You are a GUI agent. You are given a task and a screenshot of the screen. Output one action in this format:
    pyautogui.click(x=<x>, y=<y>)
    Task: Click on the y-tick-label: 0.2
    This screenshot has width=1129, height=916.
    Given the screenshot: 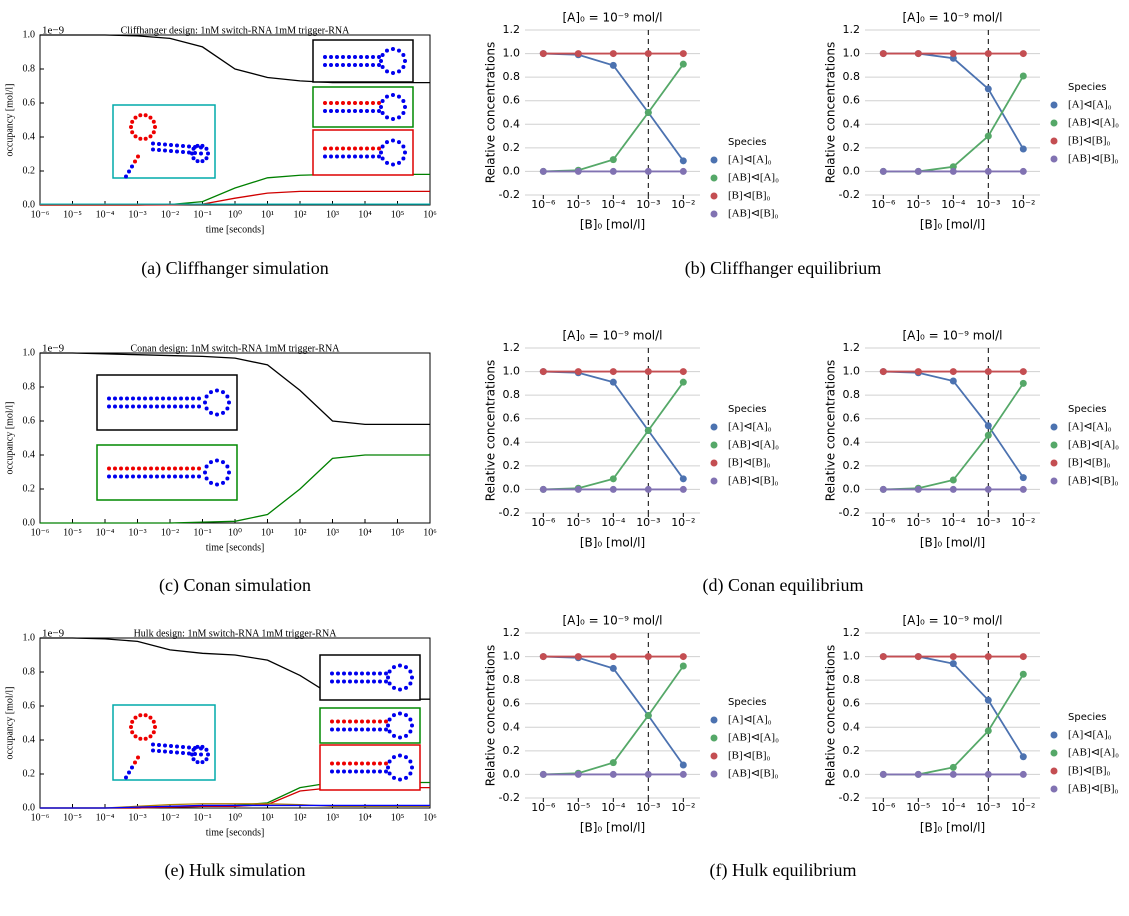 What is the action you would take?
    pyautogui.click(x=852, y=147)
    